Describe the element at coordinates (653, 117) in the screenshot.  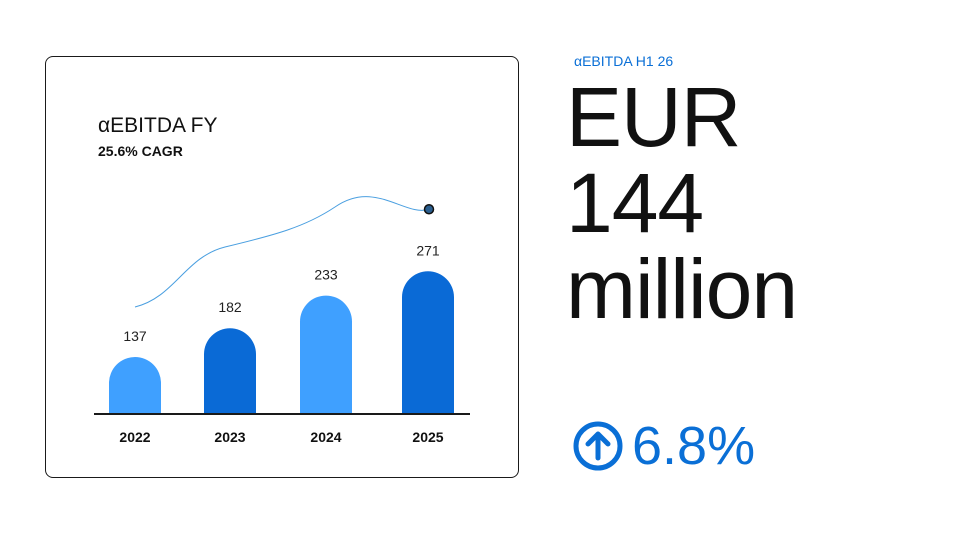
I see `kpi-value-line: EUR` at that location.